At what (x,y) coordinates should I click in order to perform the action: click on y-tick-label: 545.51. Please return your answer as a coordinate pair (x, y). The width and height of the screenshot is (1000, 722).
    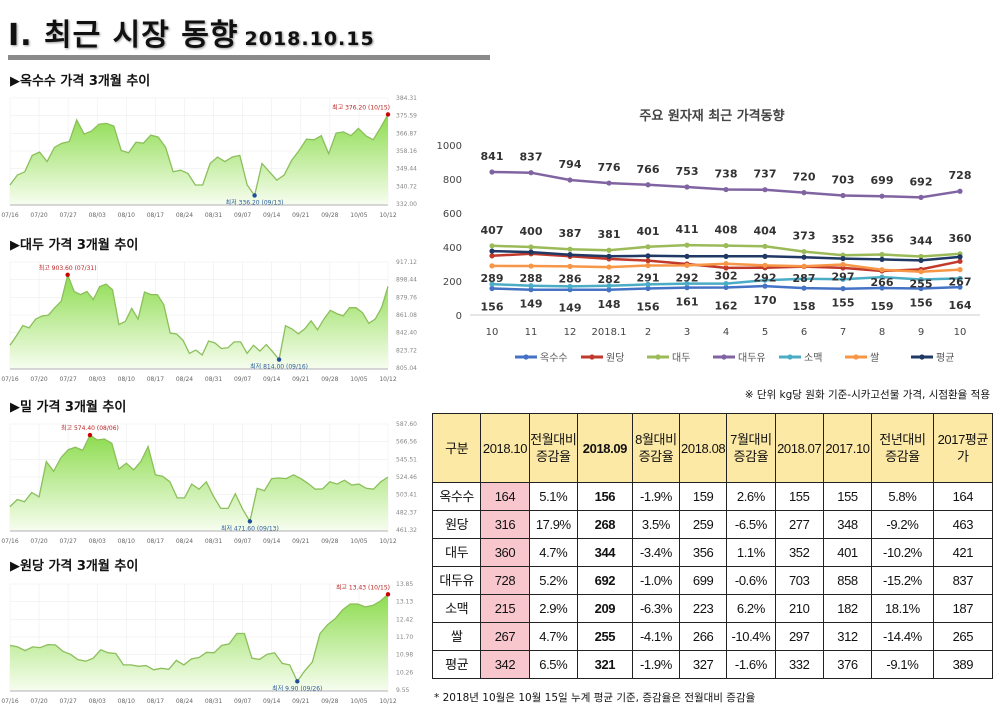
    Looking at the image, I should click on (406, 459).